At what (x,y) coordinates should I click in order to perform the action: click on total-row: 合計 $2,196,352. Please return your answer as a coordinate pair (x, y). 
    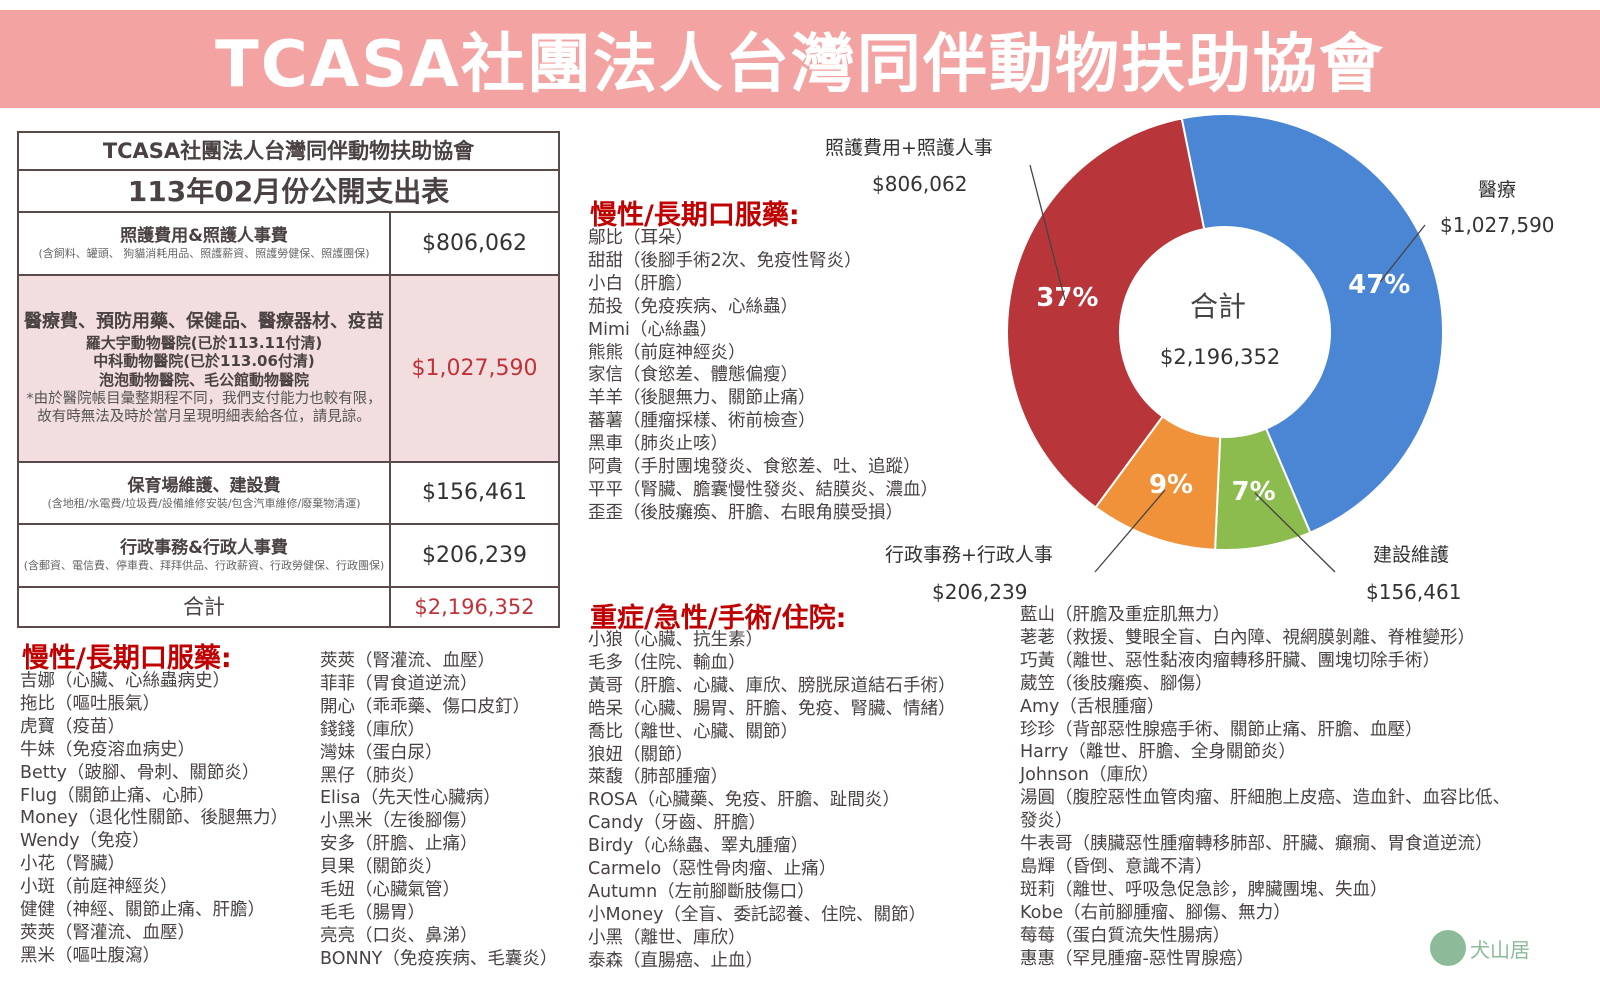
    Looking at the image, I should click on (288, 607).